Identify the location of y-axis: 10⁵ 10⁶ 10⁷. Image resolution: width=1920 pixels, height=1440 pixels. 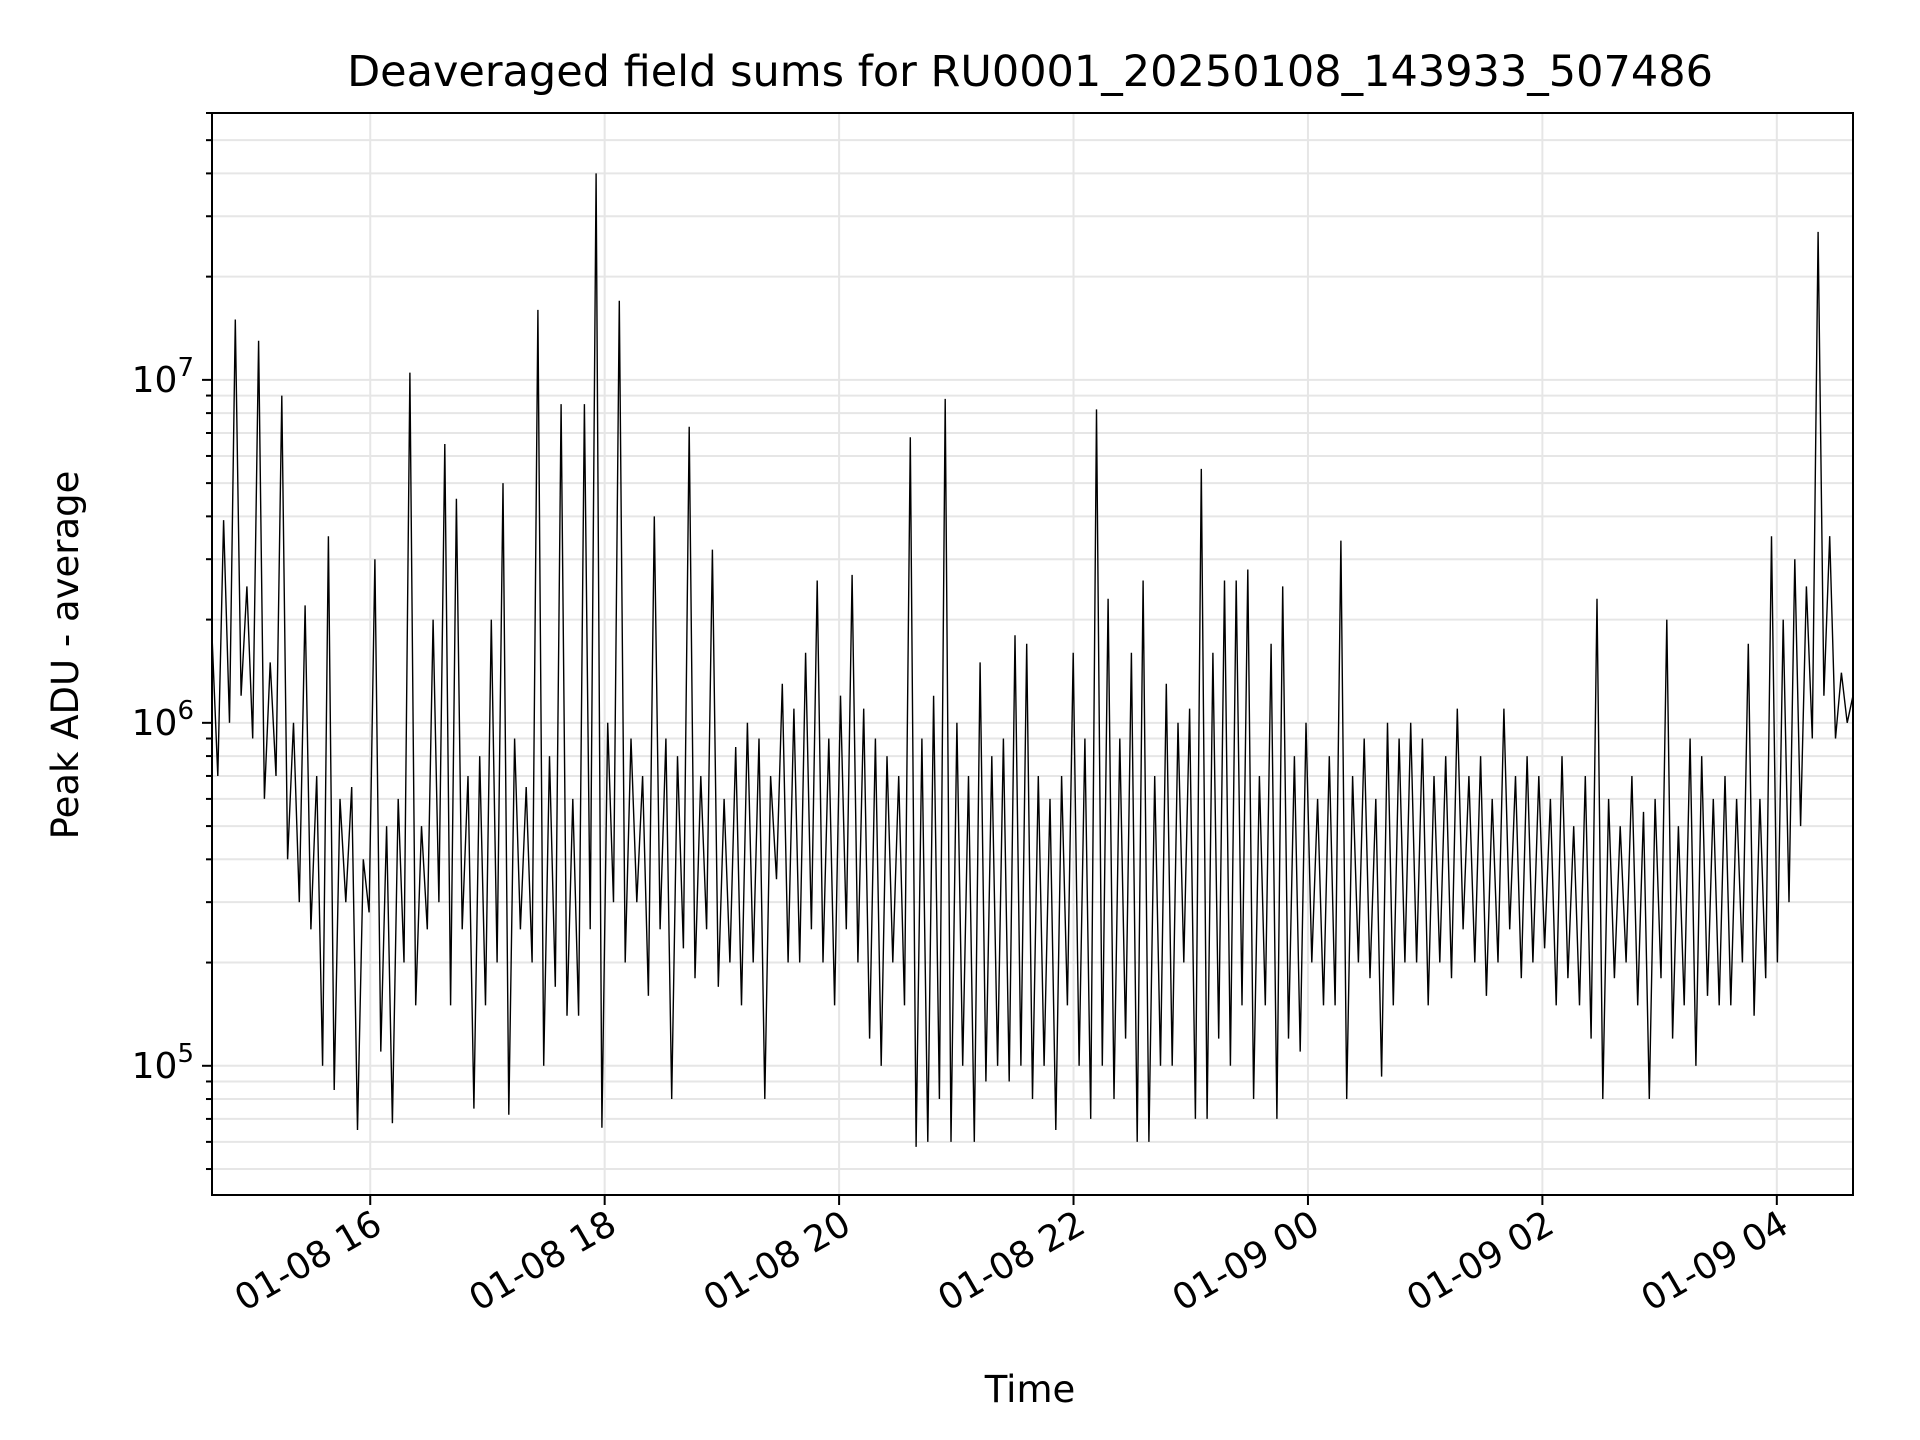
(172, 641).